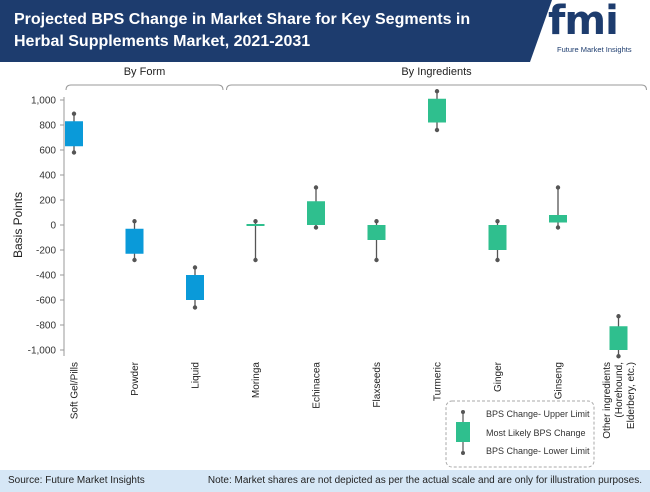 Image resolution: width=650 pixels, height=492 pixels. I want to click on category-label-line: Flaxseeds, so click(377, 385).